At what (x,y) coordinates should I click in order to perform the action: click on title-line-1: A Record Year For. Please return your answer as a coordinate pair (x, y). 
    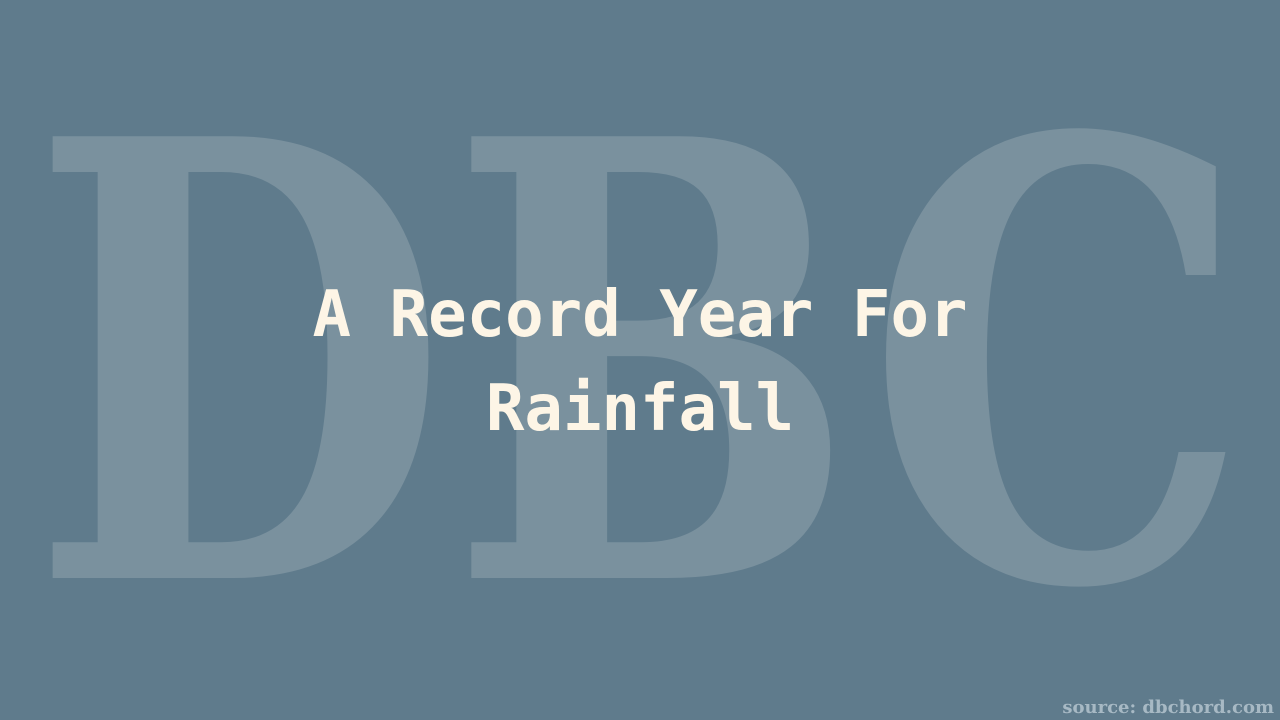
    Looking at the image, I should click on (640, 315).